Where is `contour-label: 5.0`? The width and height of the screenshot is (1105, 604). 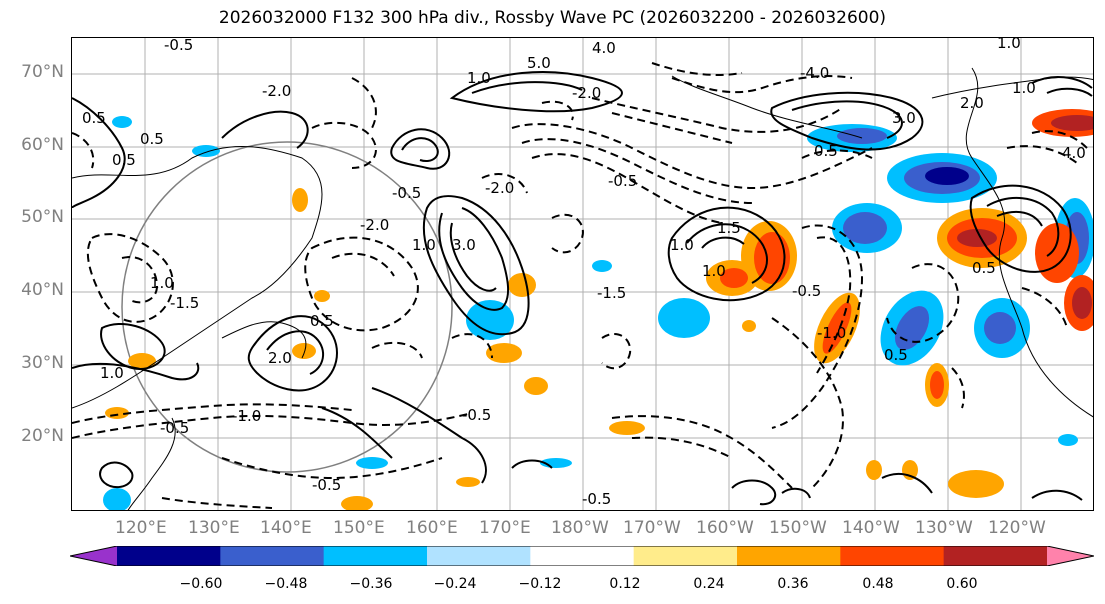
contour-label: 5.0 is located at coordinates (539, 63).